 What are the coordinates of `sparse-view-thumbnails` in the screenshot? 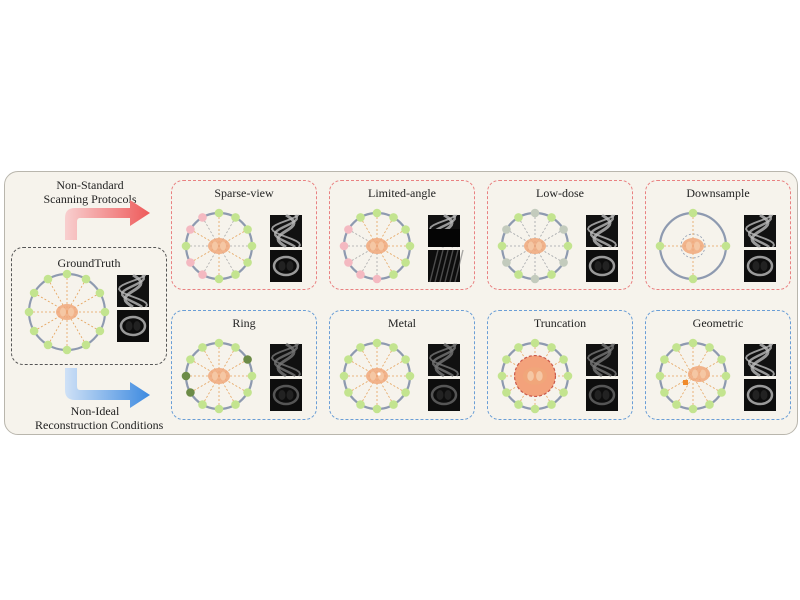 It's located at (286, 248).